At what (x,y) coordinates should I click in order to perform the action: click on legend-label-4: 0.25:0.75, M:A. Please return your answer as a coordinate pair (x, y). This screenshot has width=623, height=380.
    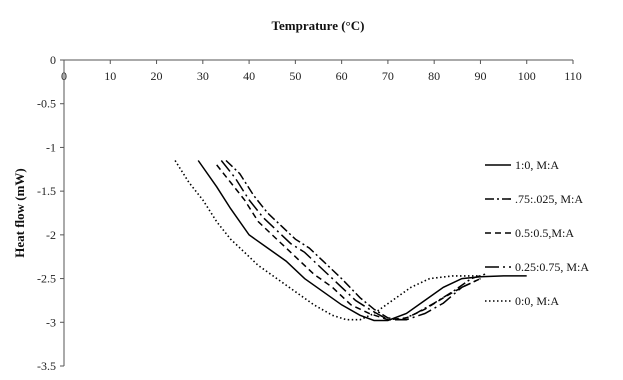
    Looking at the image, I should click on (552, 267).